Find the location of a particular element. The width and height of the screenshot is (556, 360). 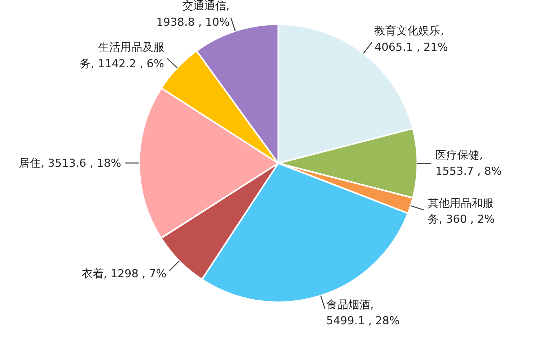

slice-label: 交通通信, 1938.8 , 10% is located at coordinates (193, 14).